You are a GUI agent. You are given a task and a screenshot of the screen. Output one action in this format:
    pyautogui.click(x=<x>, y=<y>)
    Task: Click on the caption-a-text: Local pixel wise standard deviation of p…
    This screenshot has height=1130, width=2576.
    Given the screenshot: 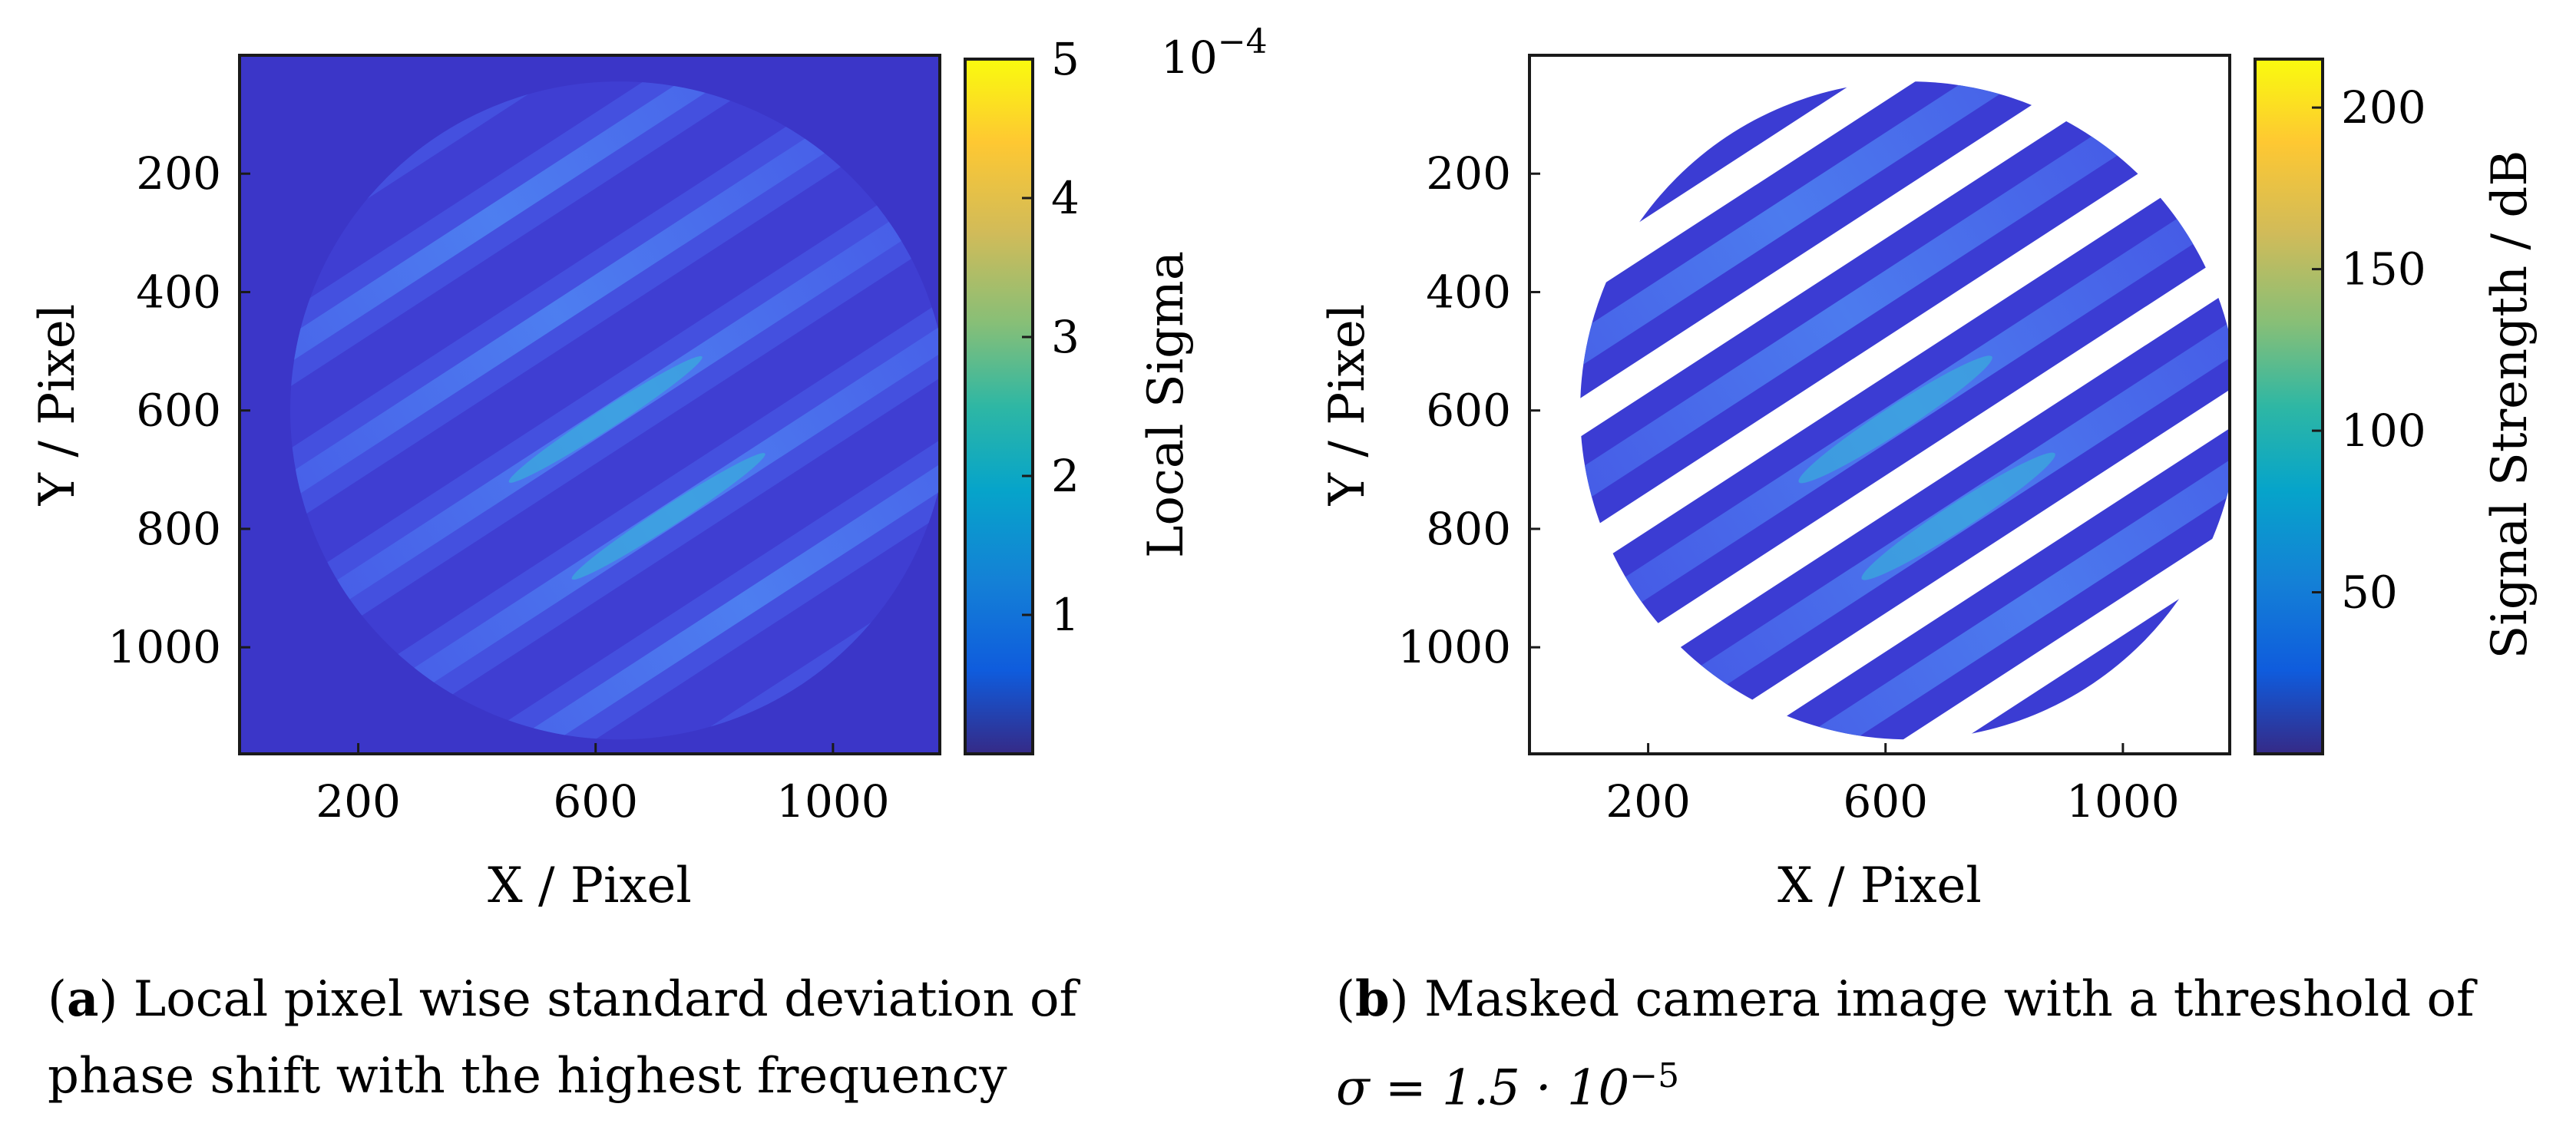 What is the action you would take?
    pyautogui.click(x=563, y=1038)
    